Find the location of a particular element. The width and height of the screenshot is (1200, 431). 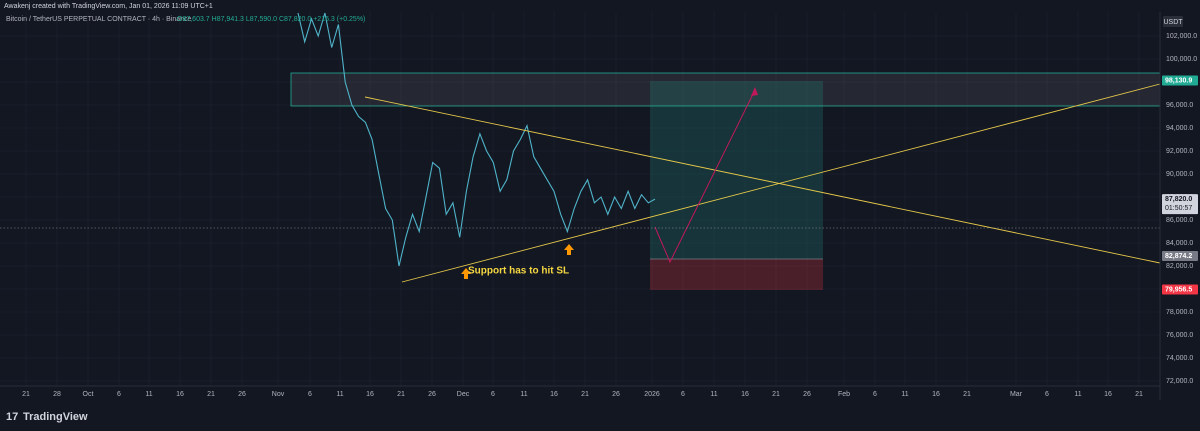

projection-arrowhead is located at coordinates (754, 91).